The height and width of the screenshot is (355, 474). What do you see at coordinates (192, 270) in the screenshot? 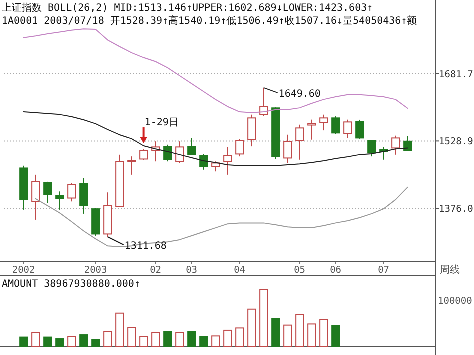
I see `x-tick-label: 03` at bounding box center [192, 270].